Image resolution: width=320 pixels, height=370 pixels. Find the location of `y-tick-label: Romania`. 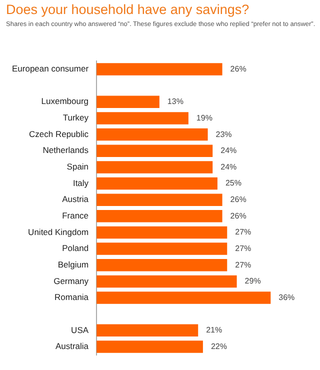

y-tick-label: Romania is located at coordinates (71, 297).